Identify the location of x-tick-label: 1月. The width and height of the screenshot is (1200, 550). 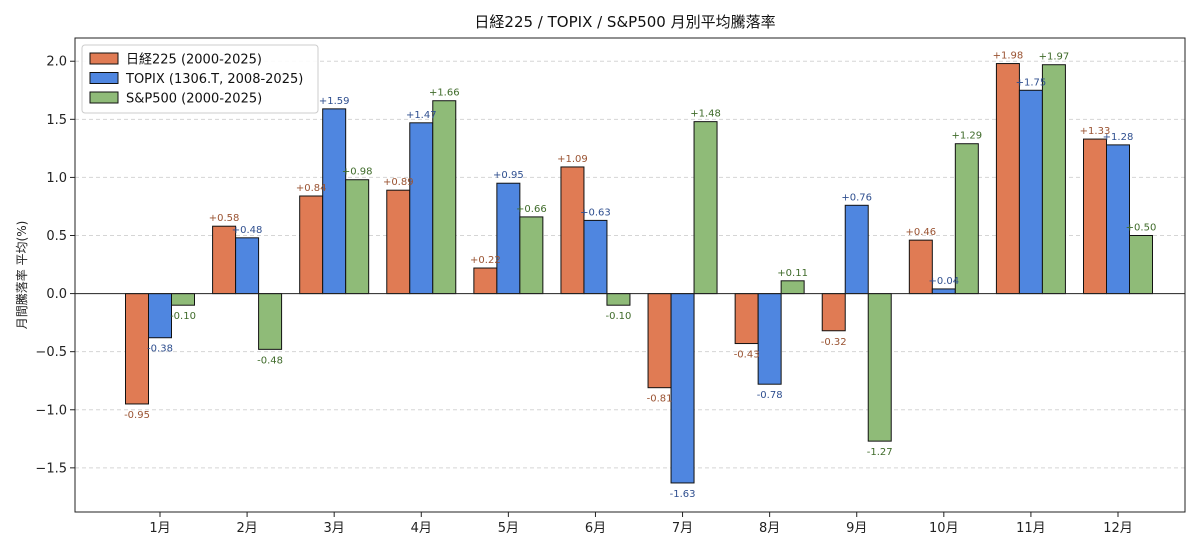
(159, 528).